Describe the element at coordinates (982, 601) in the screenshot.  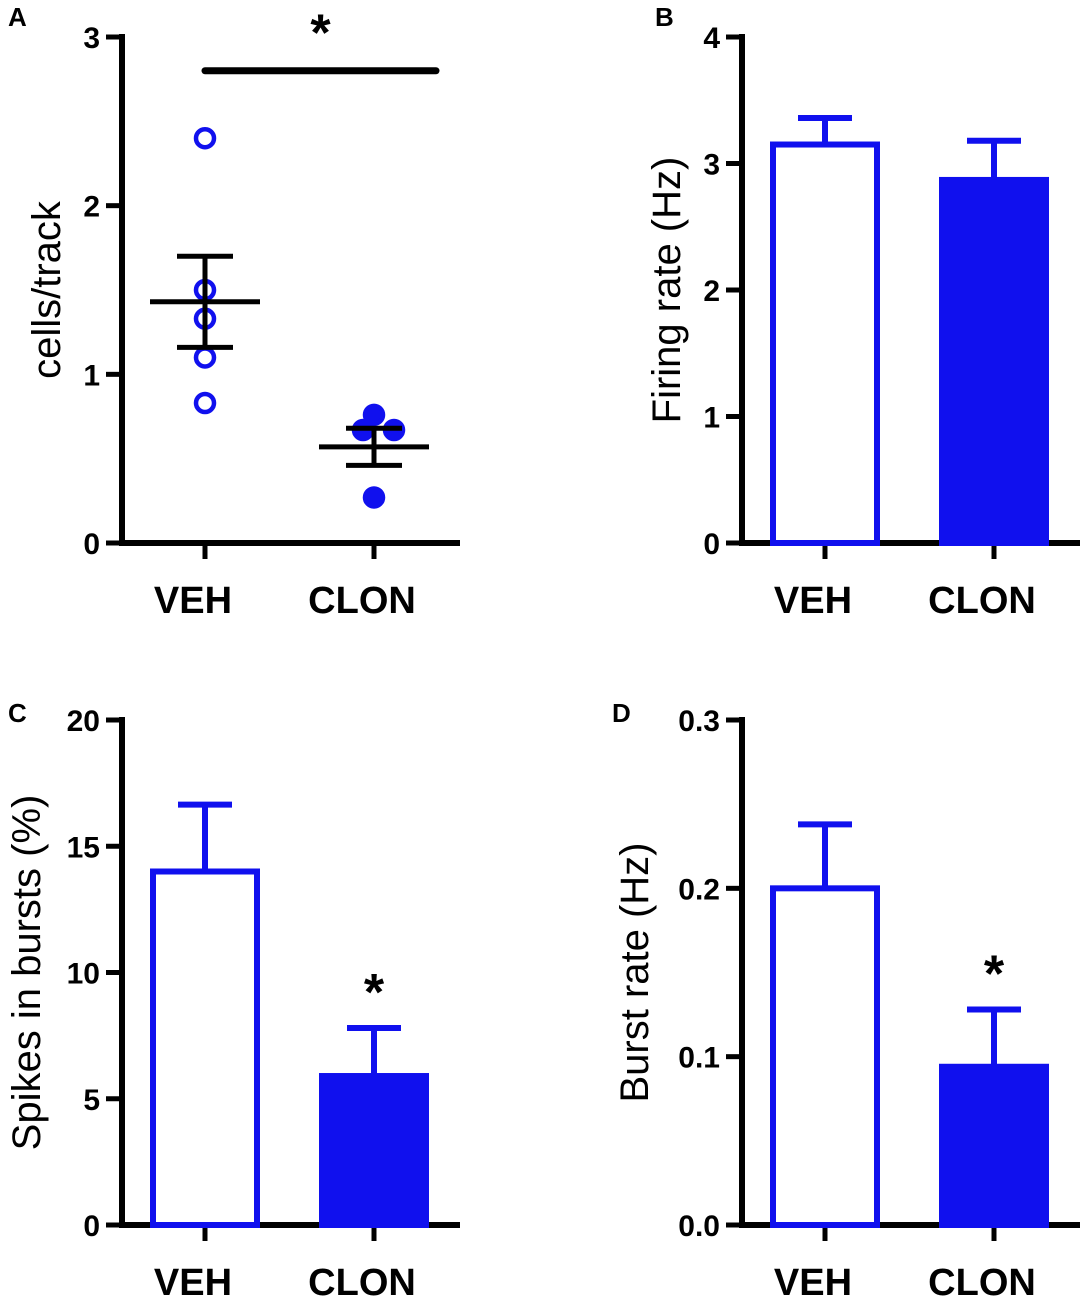
I see `x-tick-label-b-clon: CLON` at that location.